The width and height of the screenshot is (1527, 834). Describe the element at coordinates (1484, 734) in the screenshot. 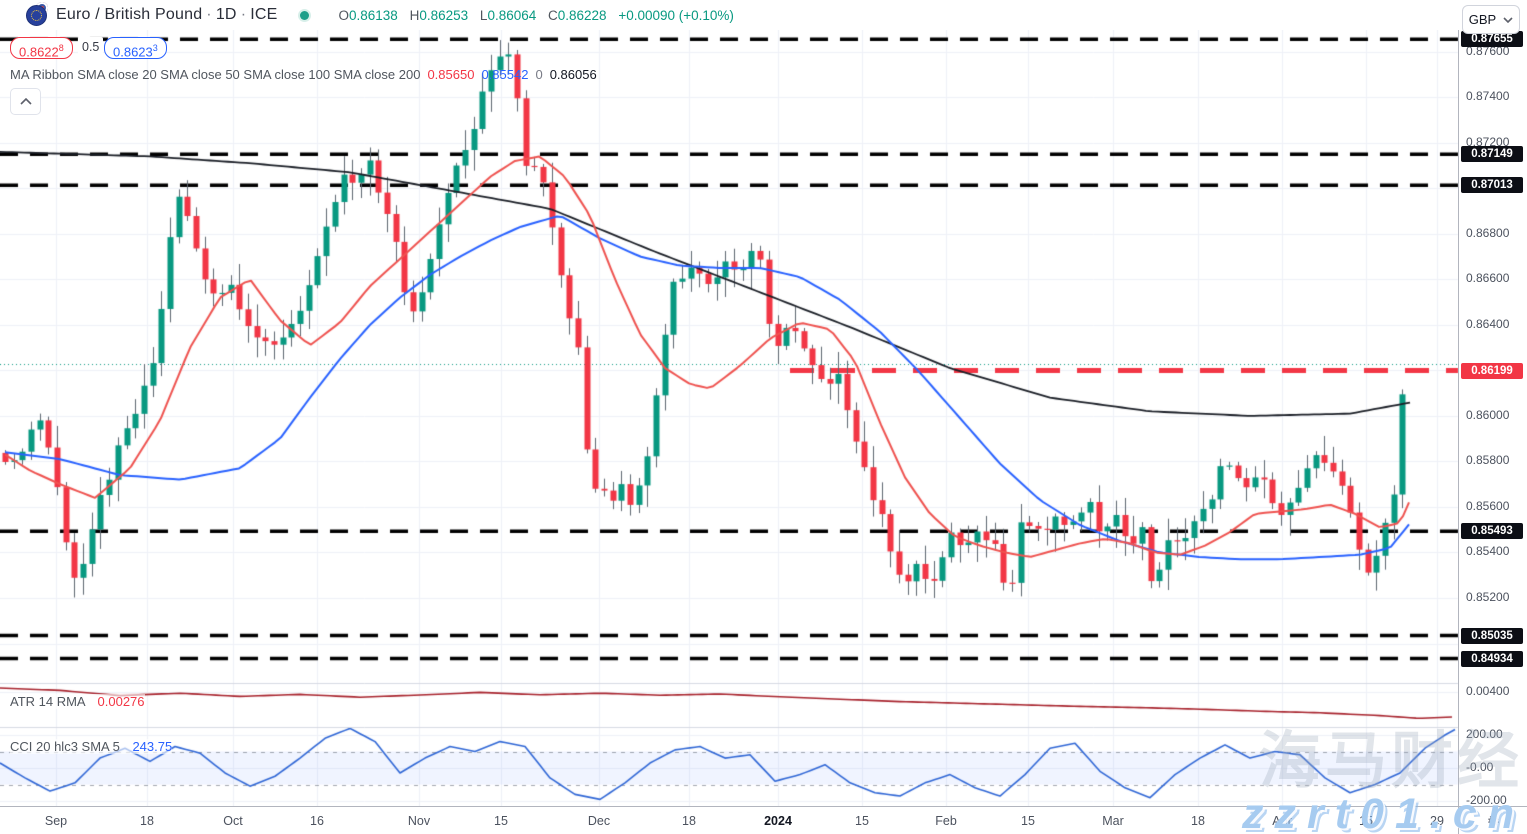

I see `price-tick-label: 200.00` at that location.